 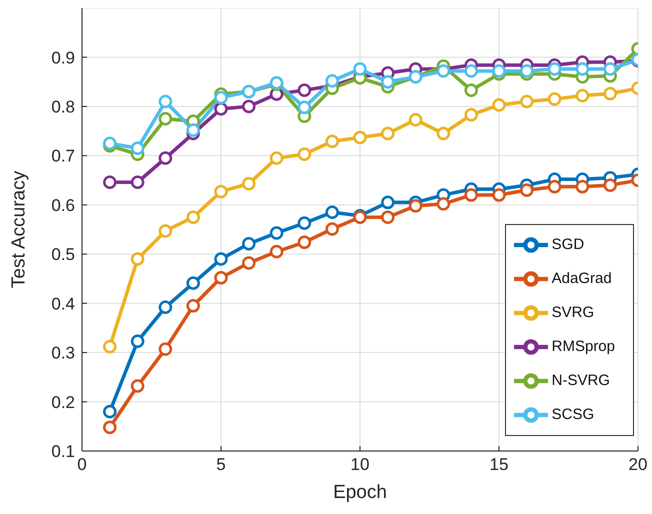 I want to click on y-tick-label: 0.4, so click(x=63, y=304).